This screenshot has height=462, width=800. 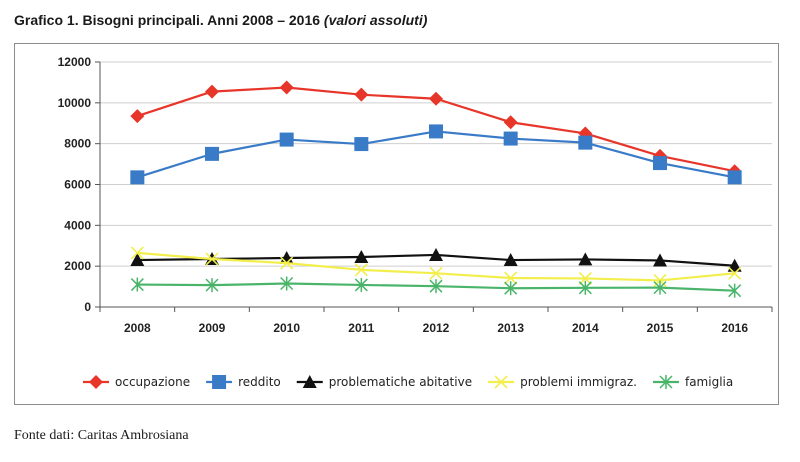 What do you see at coordinates (286, 139) in the screenshot?
I see `data-point-reddito-2010` at bounding box center [286, 139].